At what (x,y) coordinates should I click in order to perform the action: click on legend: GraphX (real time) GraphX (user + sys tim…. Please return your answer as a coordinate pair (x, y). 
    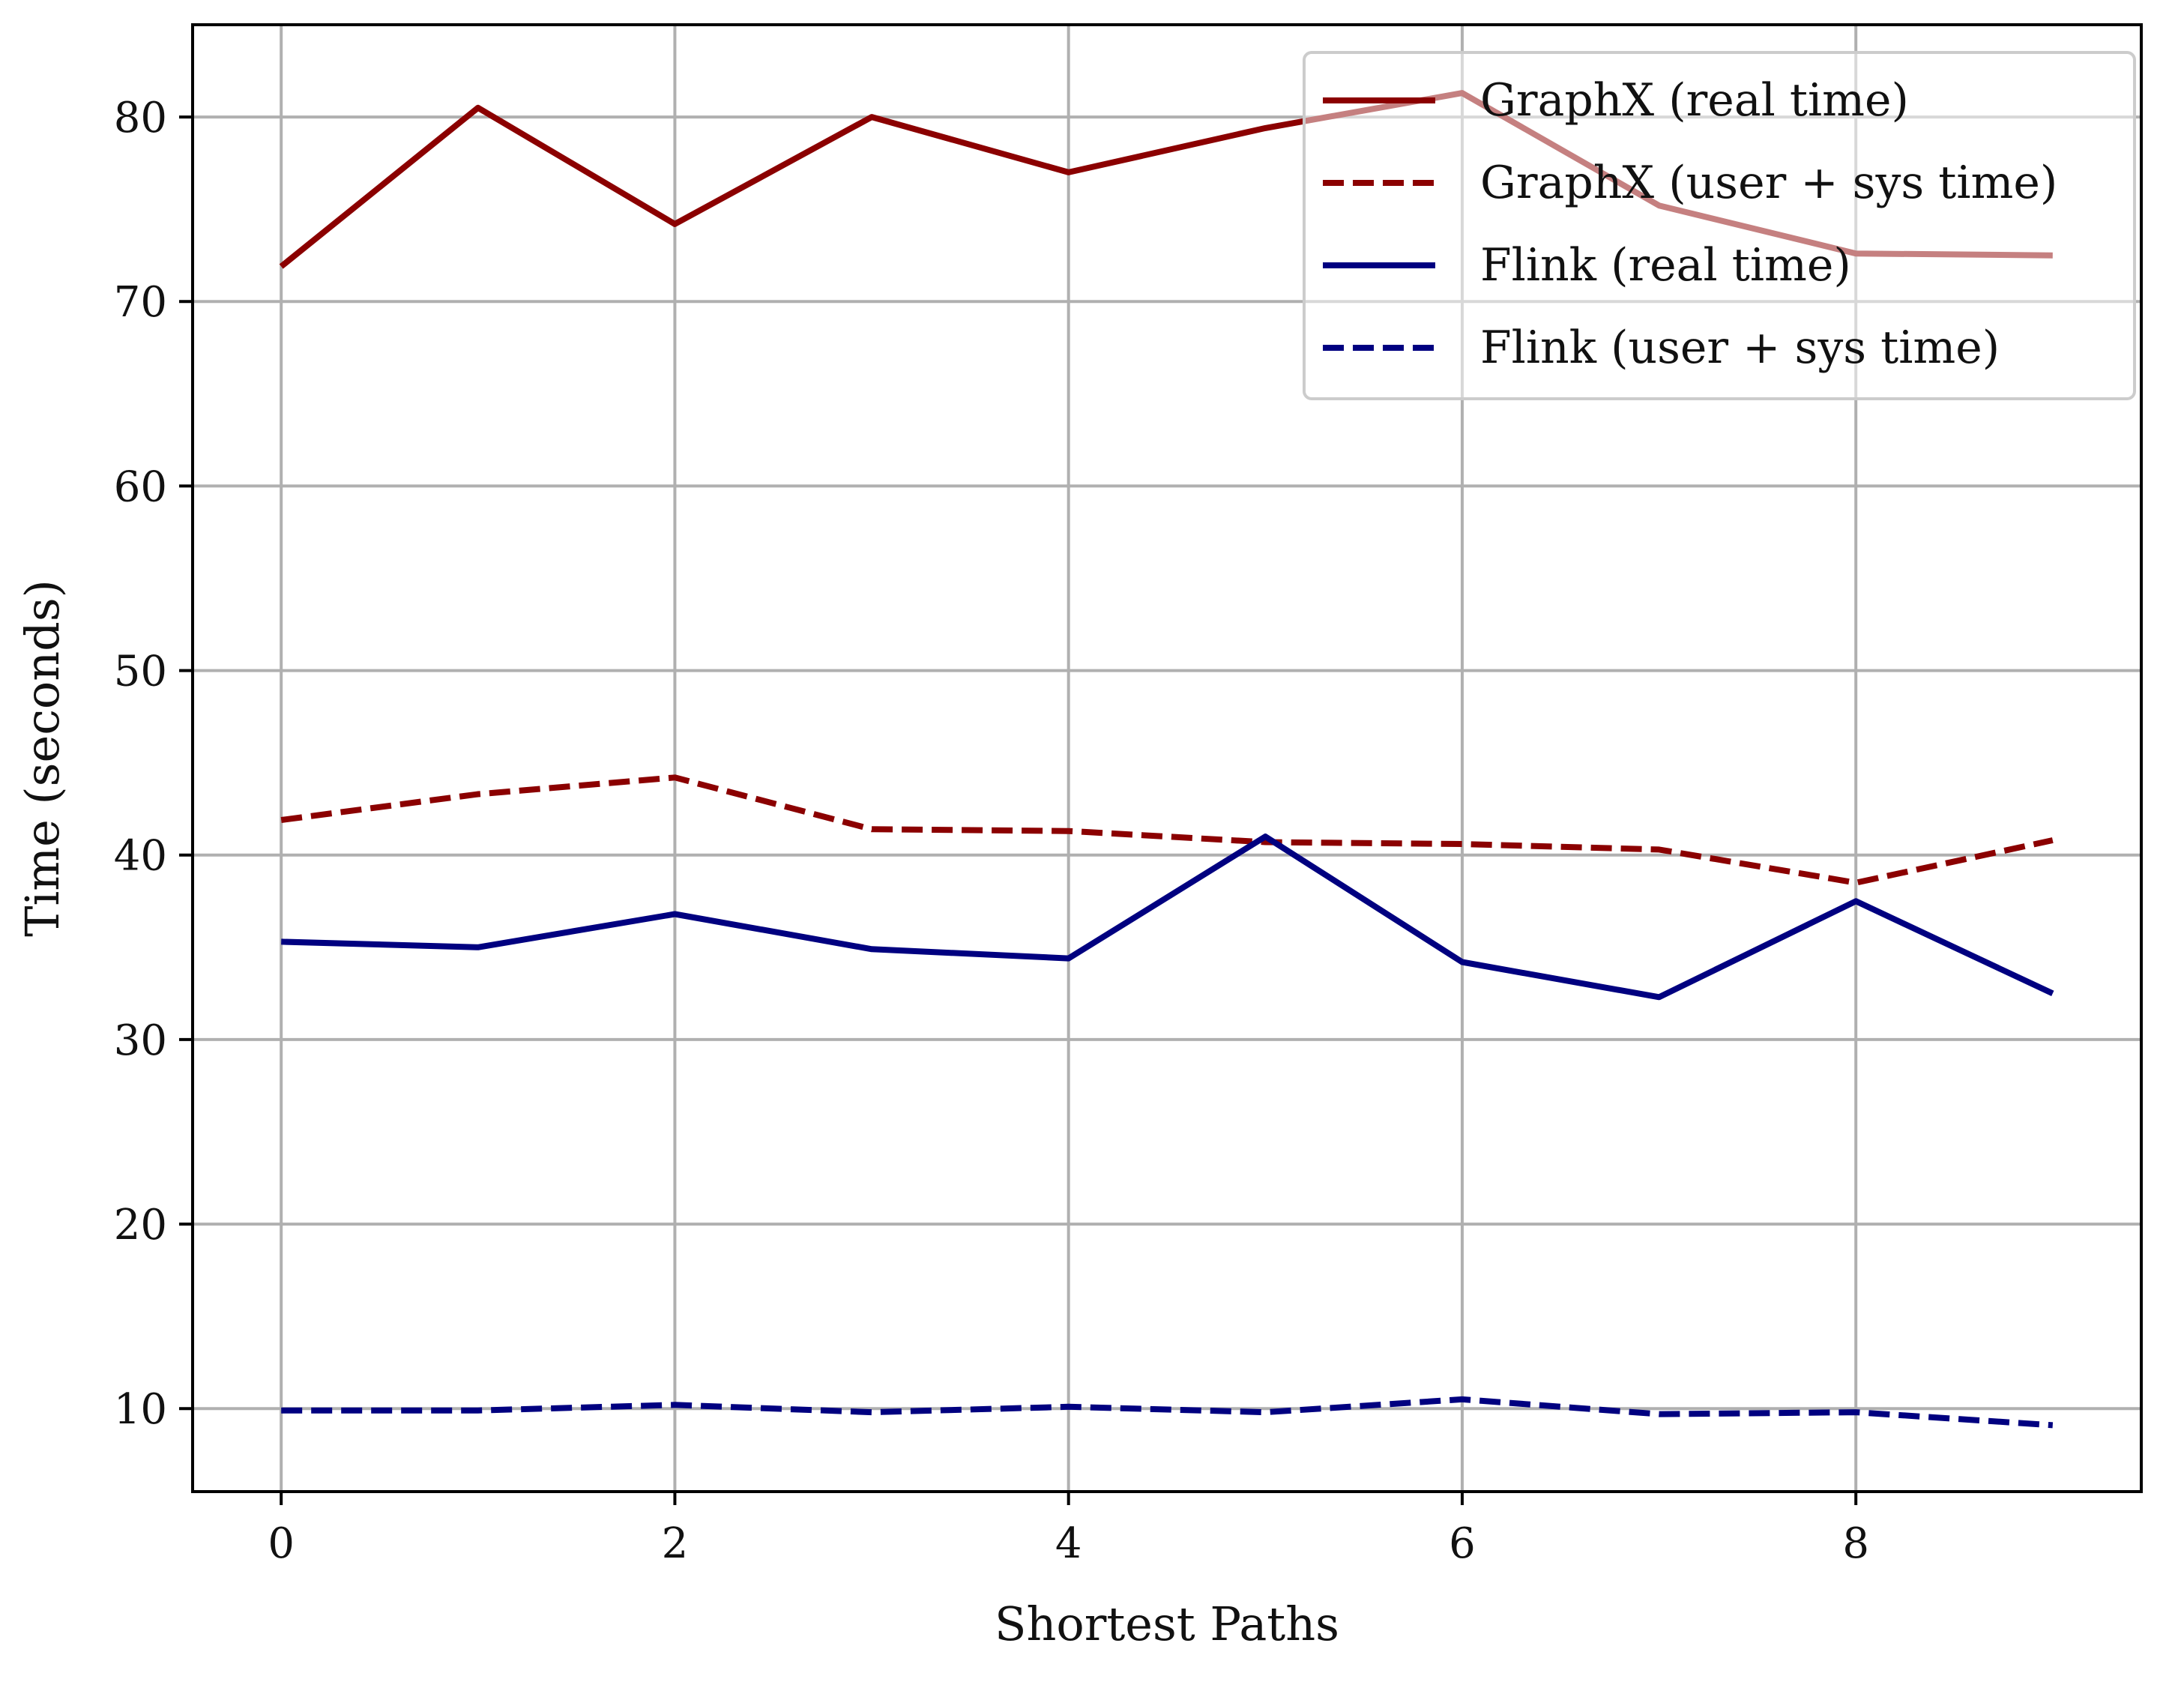
    Looking at the image, I should click on (1719, 225).